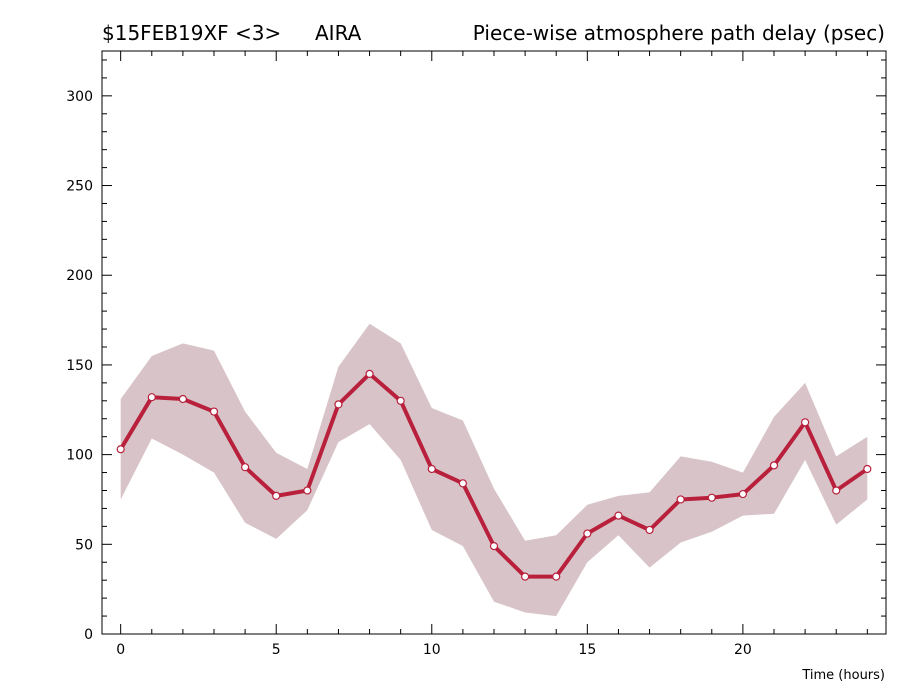 The image size is (905, 687). Describe the element at coordinates (191, 33) in the screenshot. I see `source-label: $15FEB19XF <3>` at that location.